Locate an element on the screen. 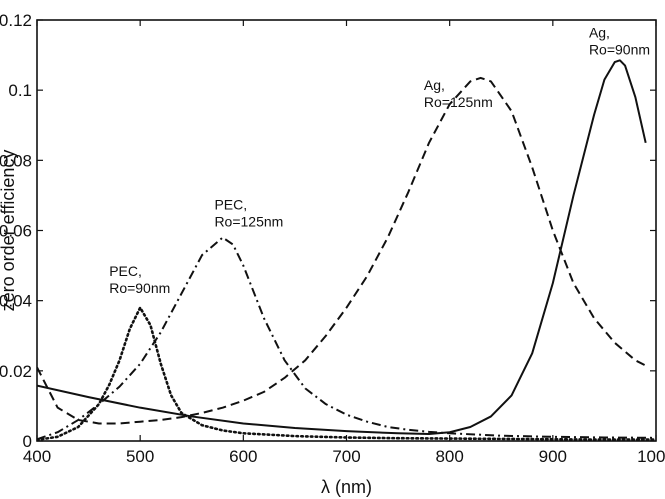 This screenshot has width=665, height=499. y-tick-label: 0 is located at coordinates (27, 441).